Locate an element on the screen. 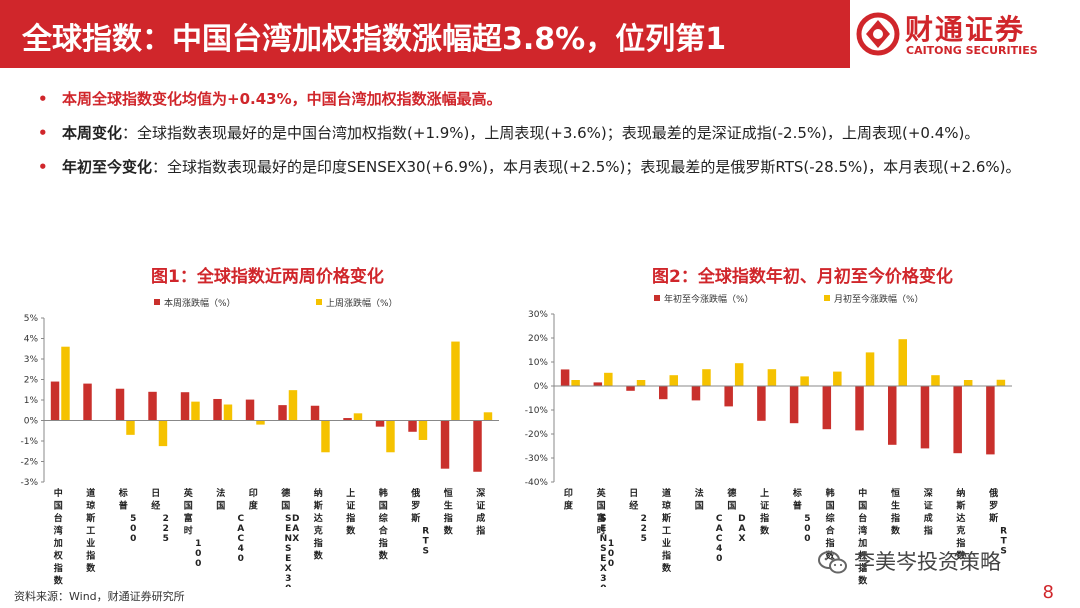 This screenshot has width=1080, height=608. x-tick-label: 道琼斯工业指数 is located at coordinates (91, 530).